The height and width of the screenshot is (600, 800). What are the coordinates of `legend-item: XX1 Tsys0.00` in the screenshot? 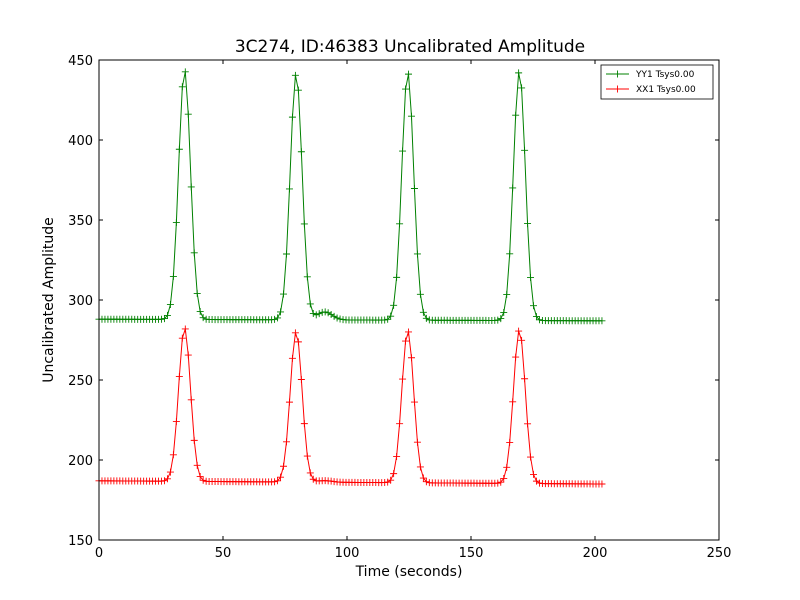 It's located at (651, 90).